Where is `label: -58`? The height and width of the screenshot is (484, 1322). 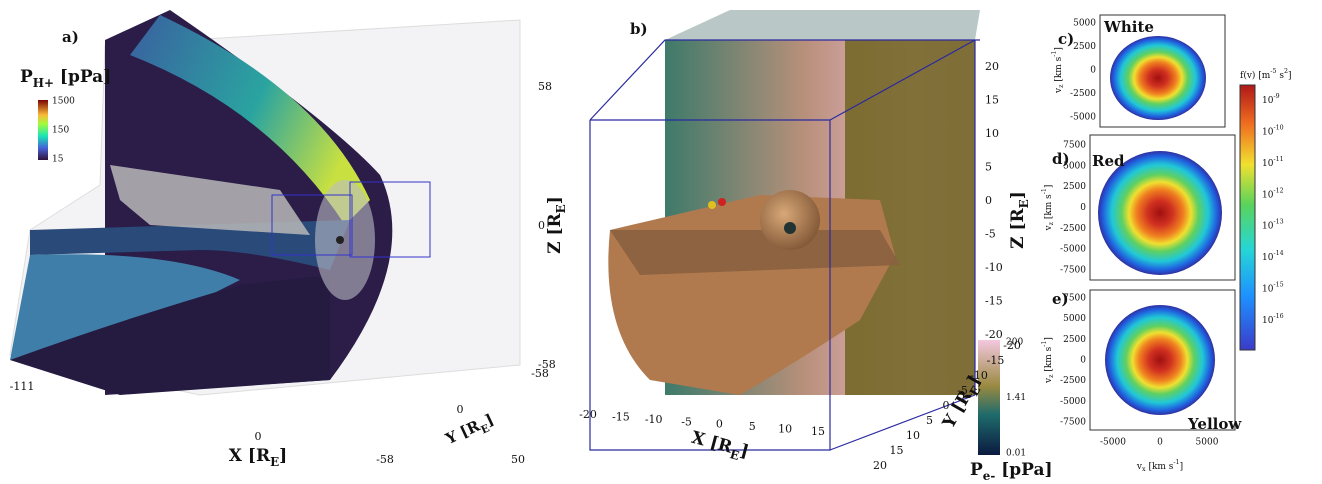 label: -58 is located at coordinates (385, 459).